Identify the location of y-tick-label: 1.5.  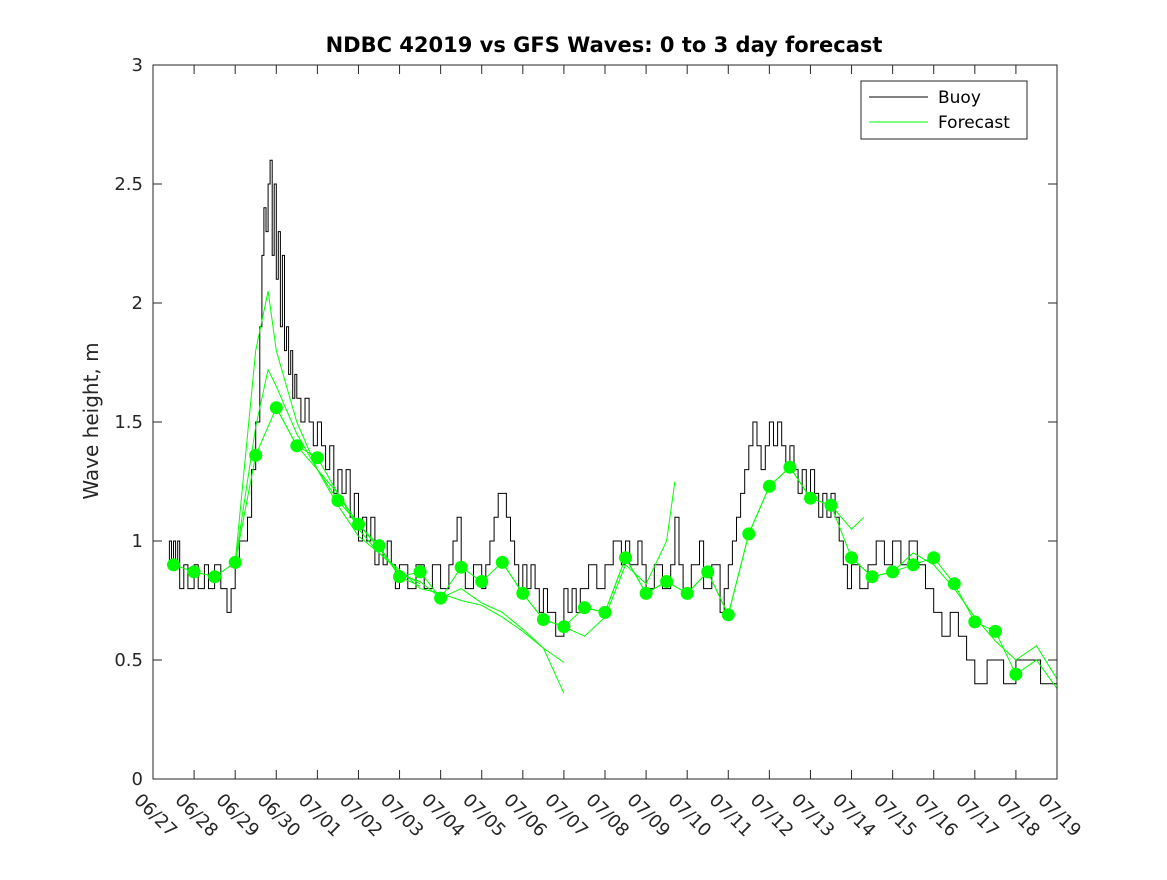
(128, 422).